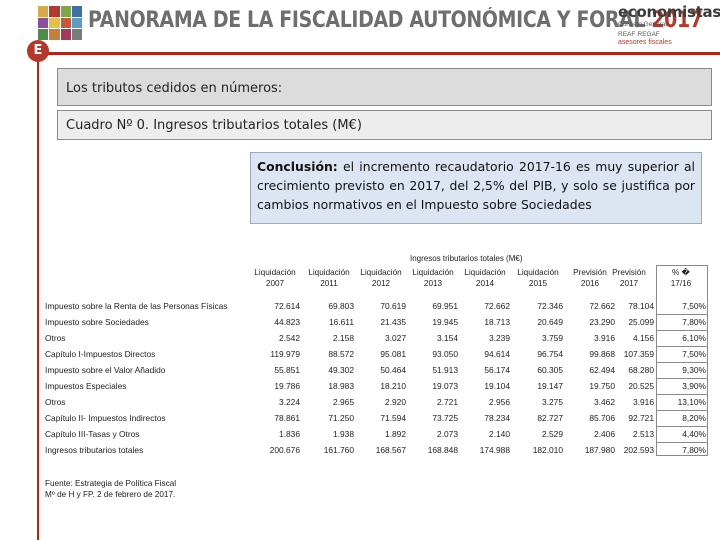 The height and width of the screenshot is (540, 720). Describe the element at coordinates (629, 278) in the screenshot. I see `column-header: Previsión 2017` at that location.